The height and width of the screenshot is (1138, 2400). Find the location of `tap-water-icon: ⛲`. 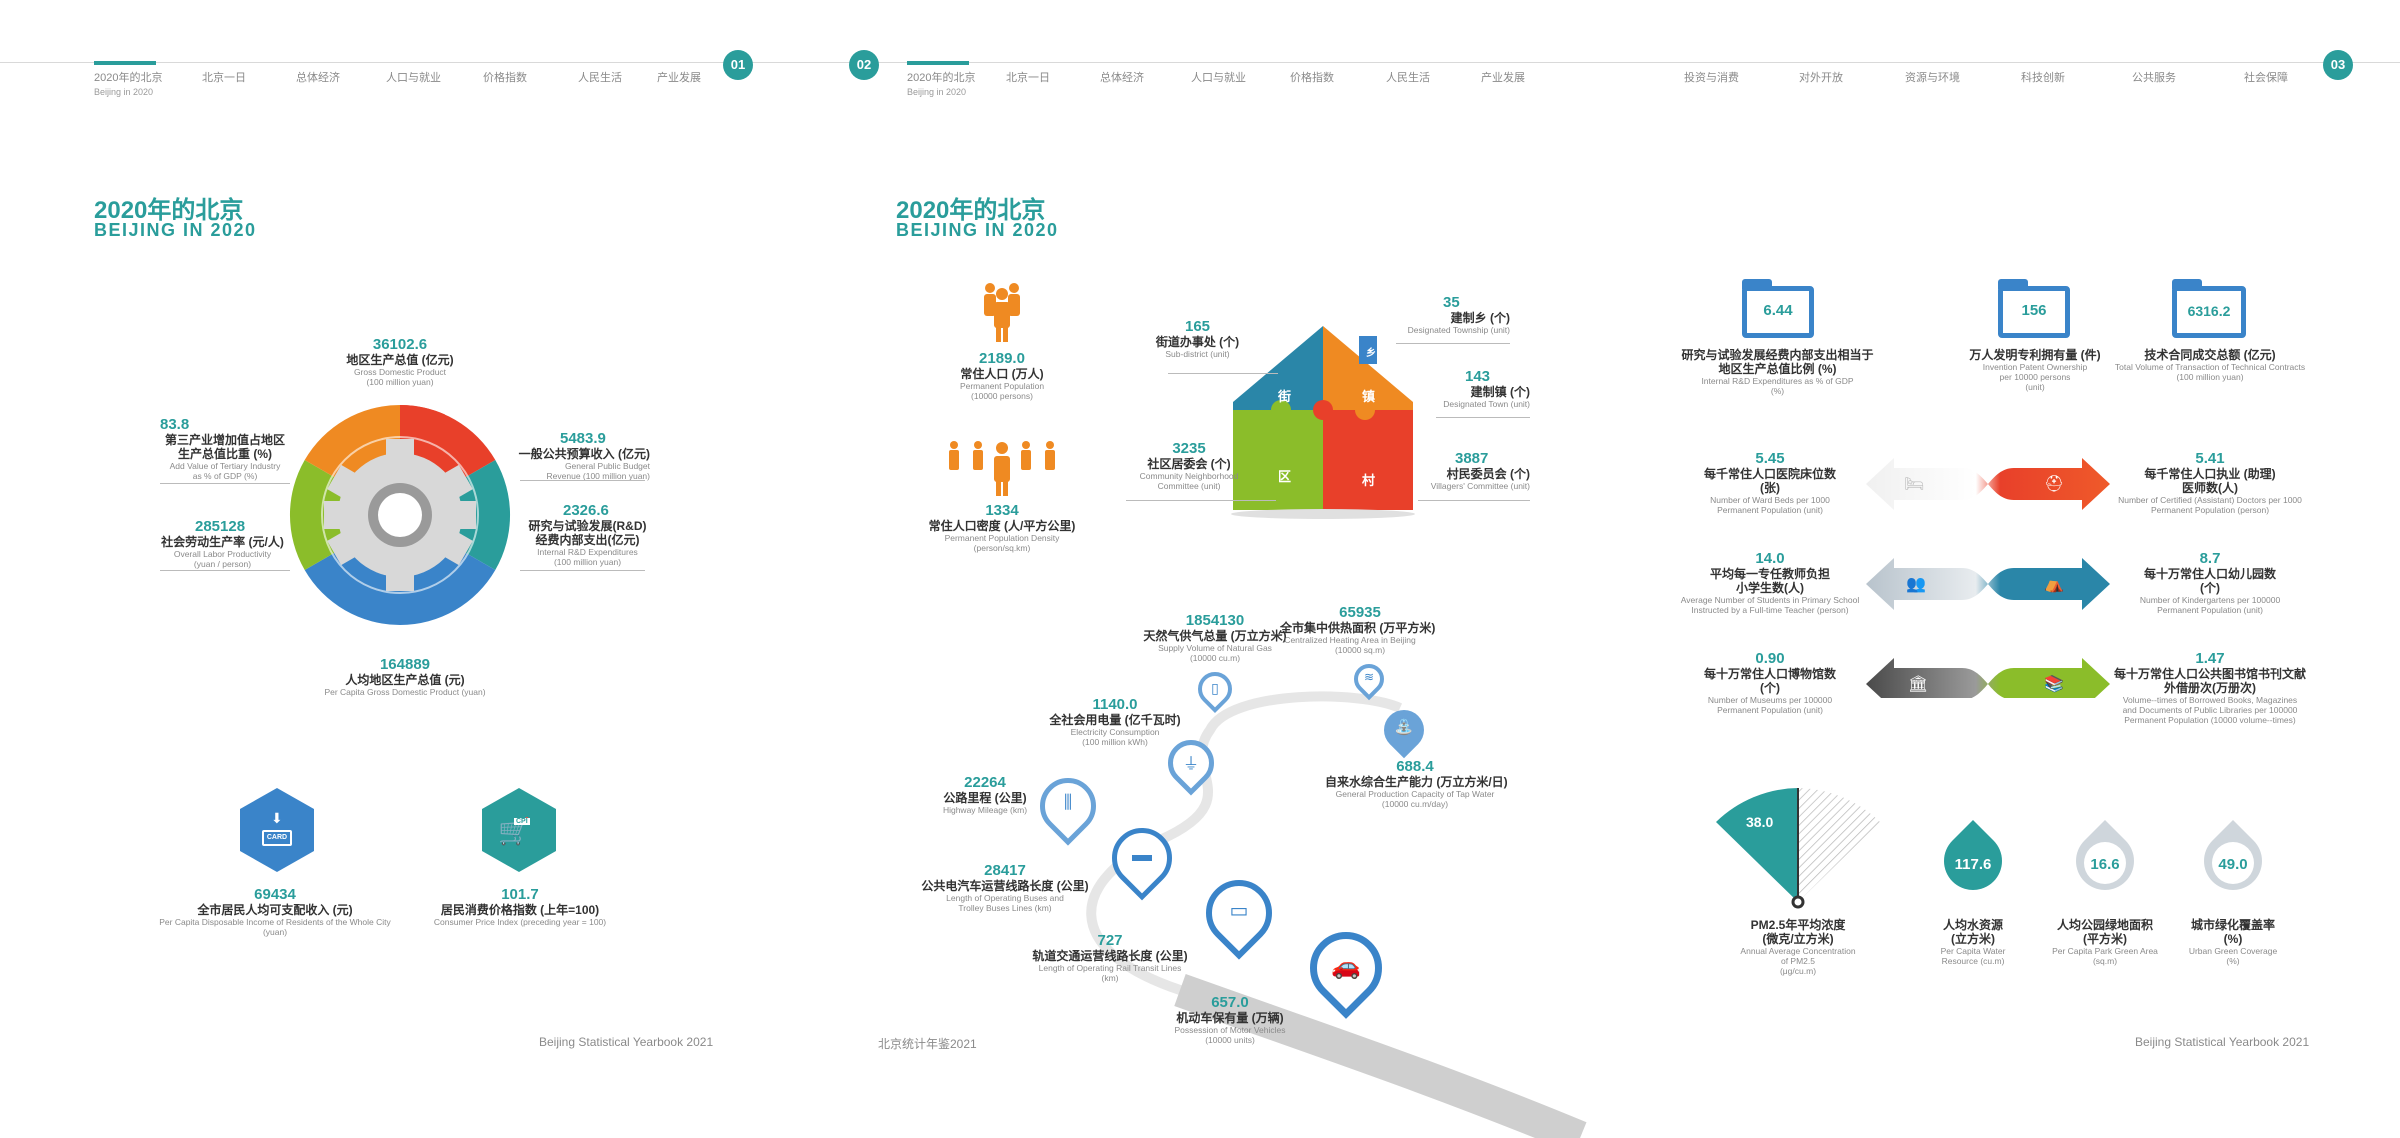

tap-water-icon: ⛲ is located at coordinates (1404, 727).